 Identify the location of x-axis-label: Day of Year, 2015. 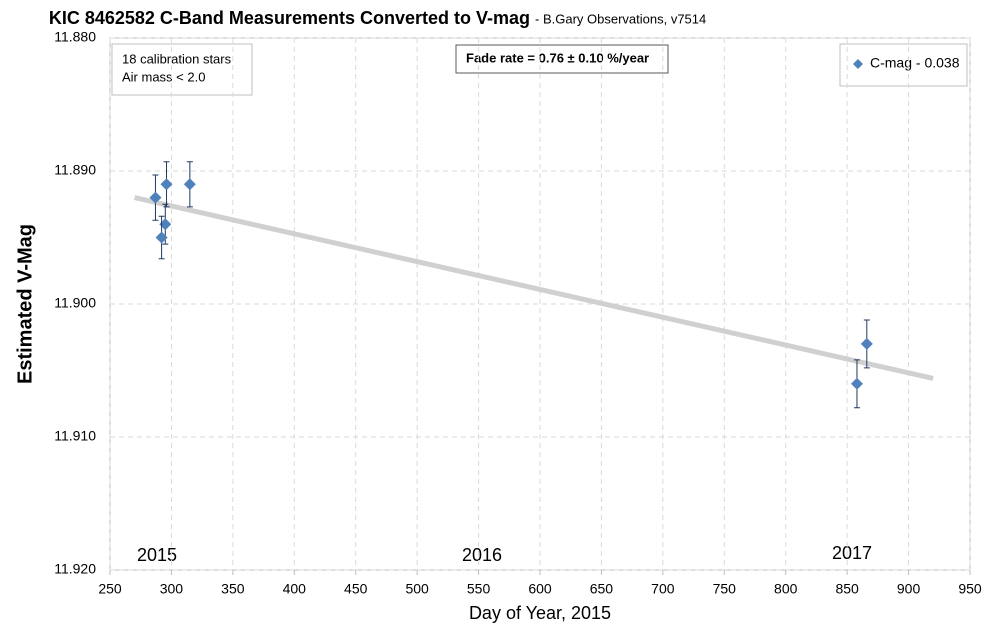
(540, 613).